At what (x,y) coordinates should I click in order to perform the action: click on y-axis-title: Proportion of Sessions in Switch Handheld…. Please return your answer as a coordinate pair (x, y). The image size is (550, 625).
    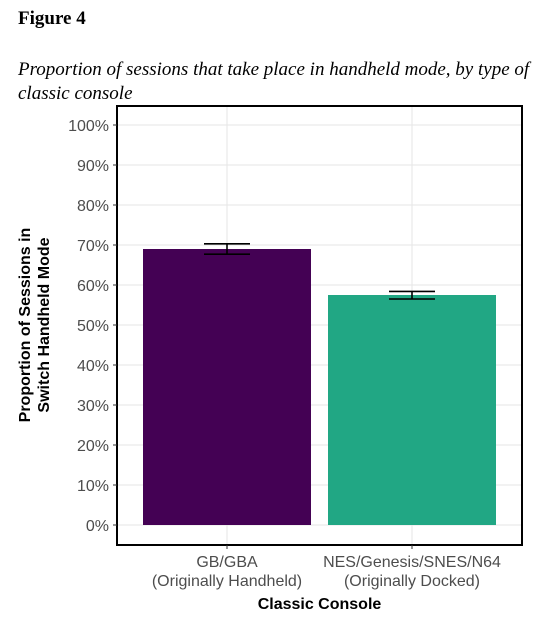
    Looking at the image, I should click on (35, 325).